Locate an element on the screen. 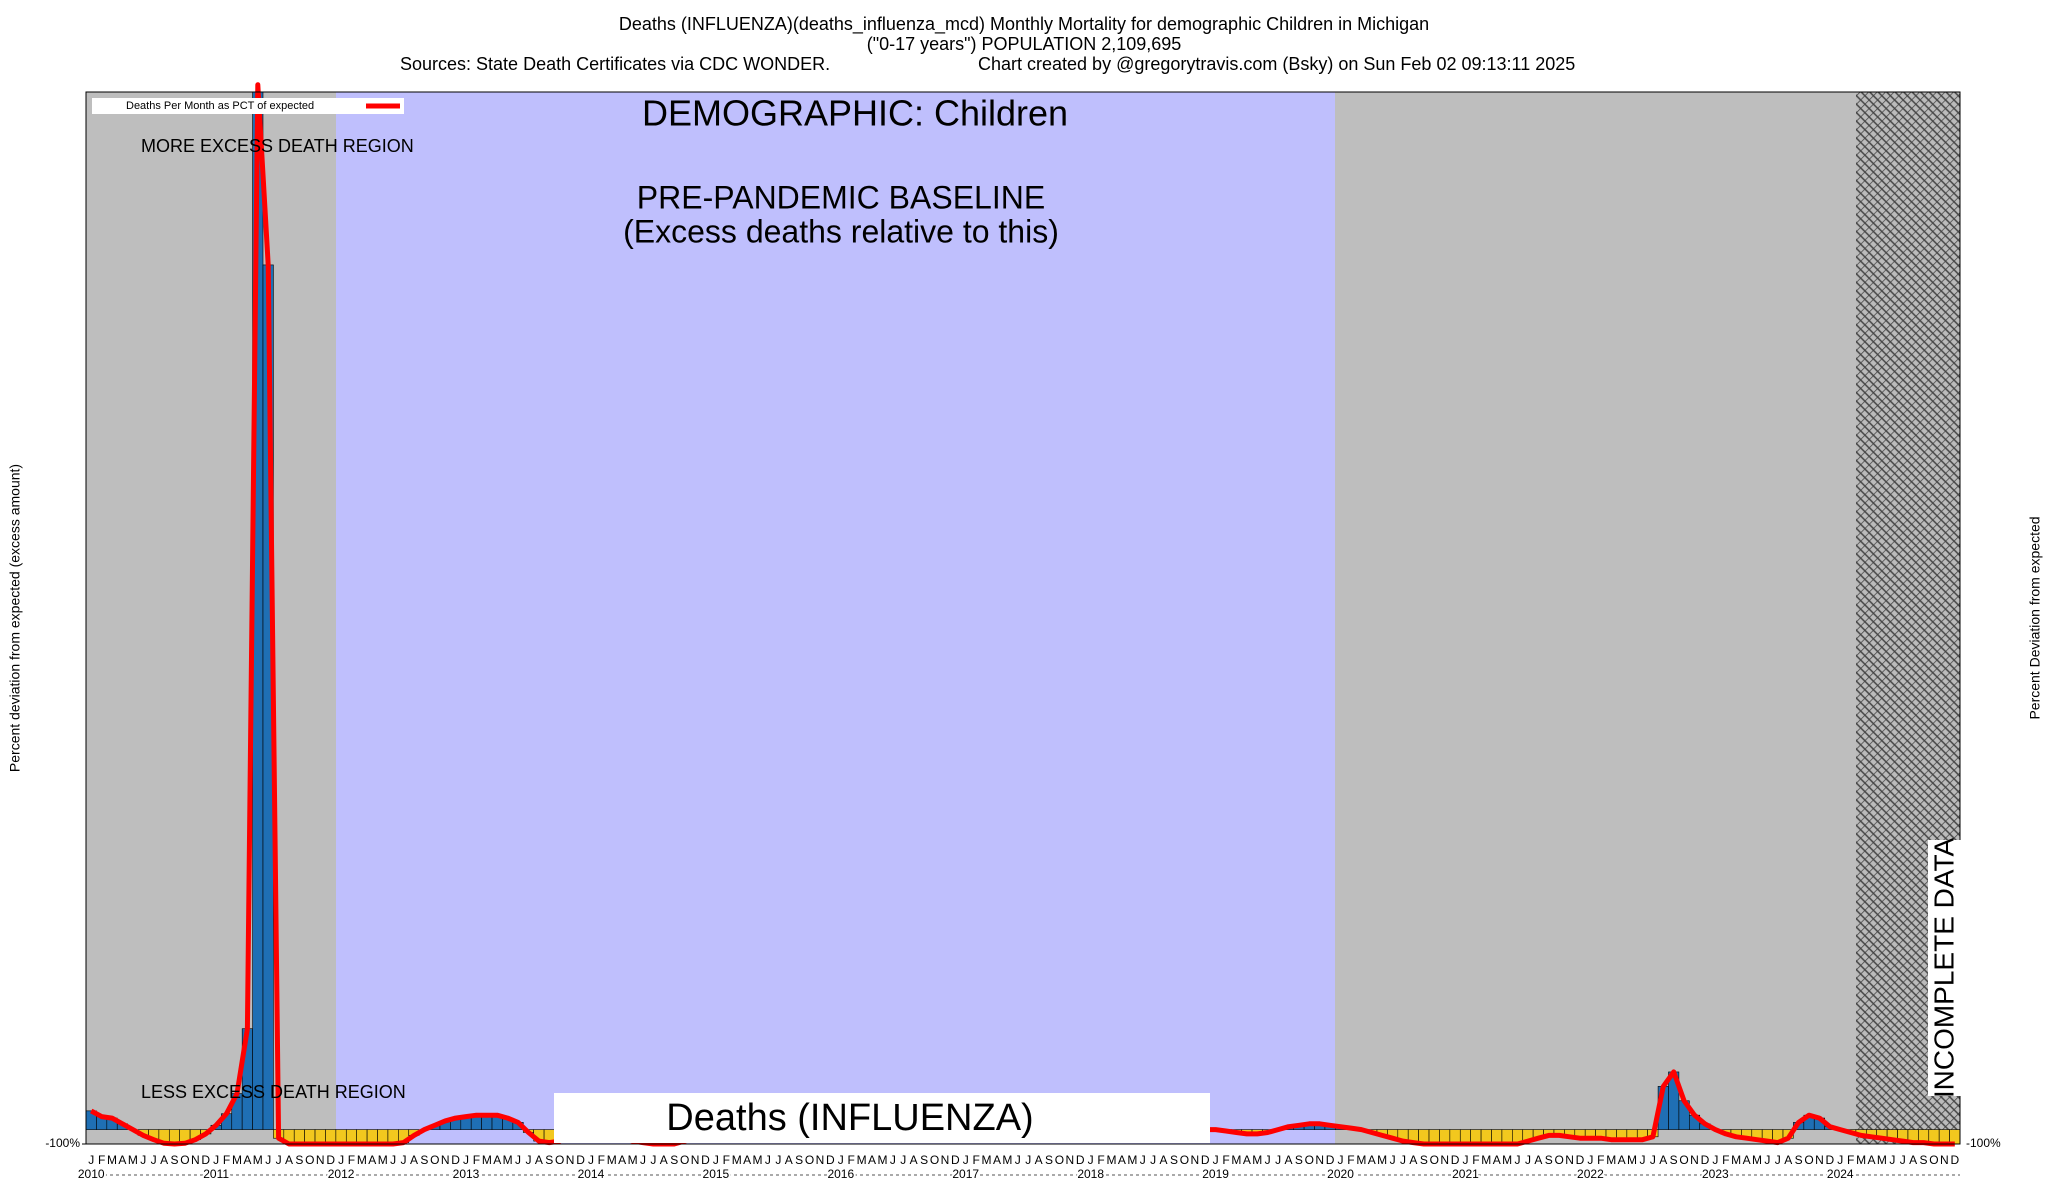 The width and height of the screenshot is (2048, 1200). year-label: 2017 is located at coordinates (965, 1174).